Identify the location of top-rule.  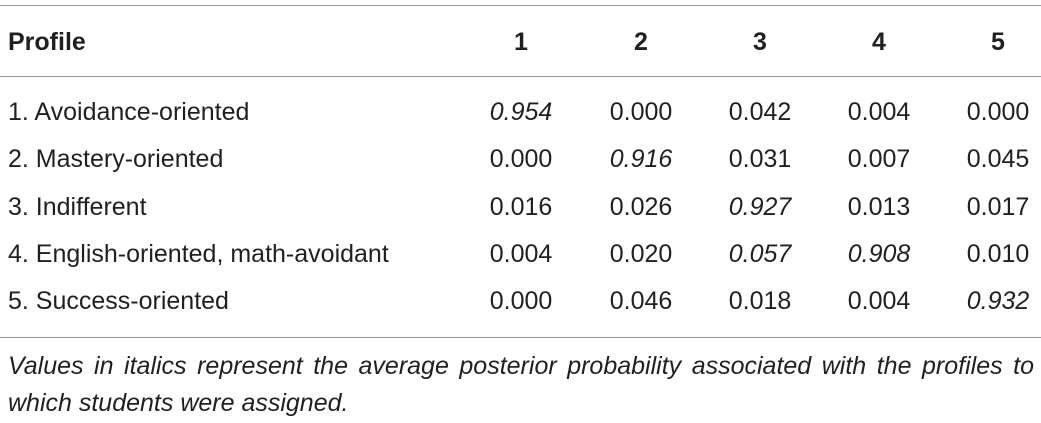
(520, 5).